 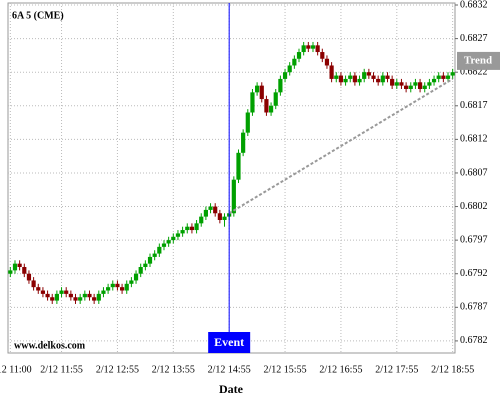 I want to click on event-label-box, so click(x=229, y=342).